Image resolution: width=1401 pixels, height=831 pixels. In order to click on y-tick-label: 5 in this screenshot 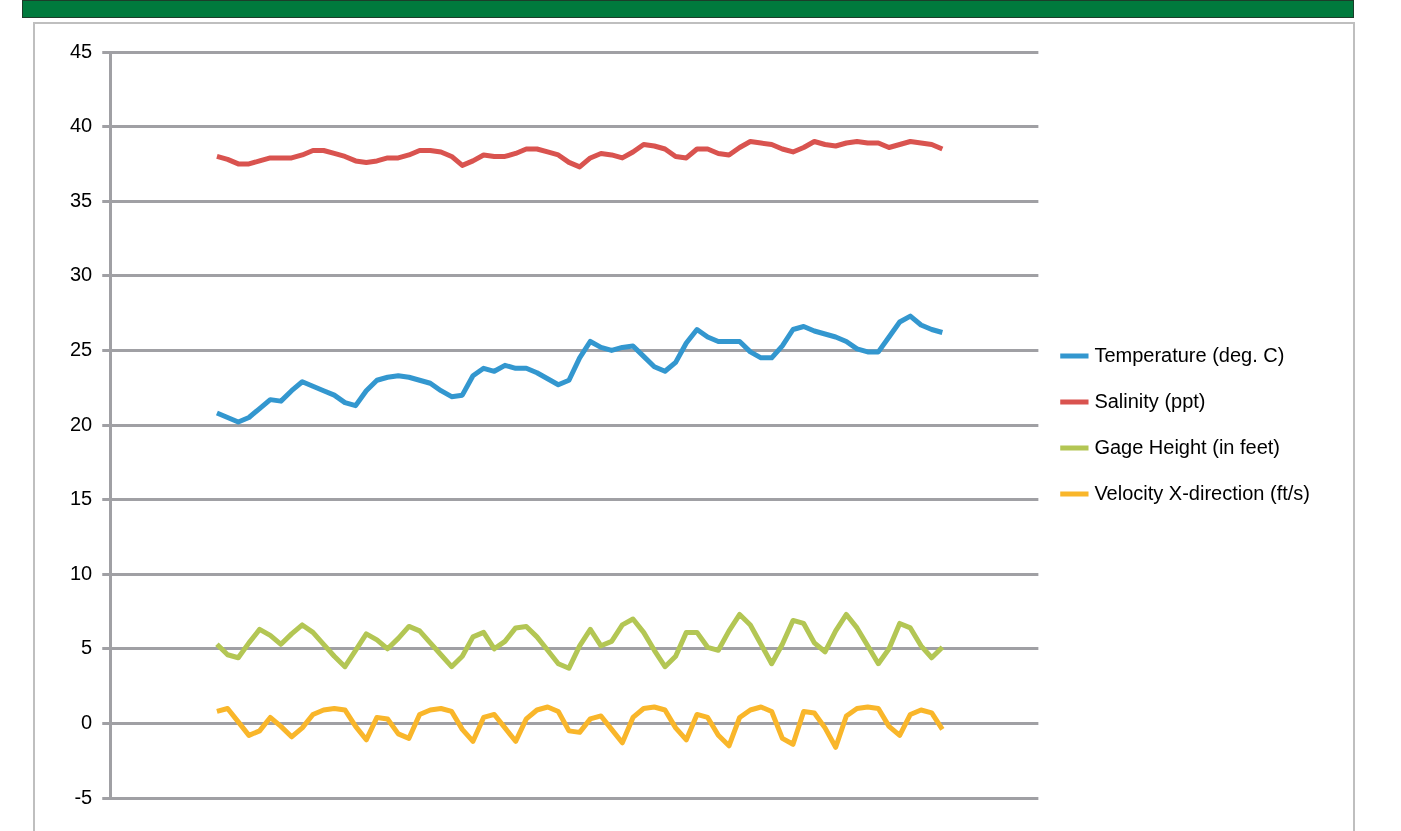, I will do `click(87, 647)`.